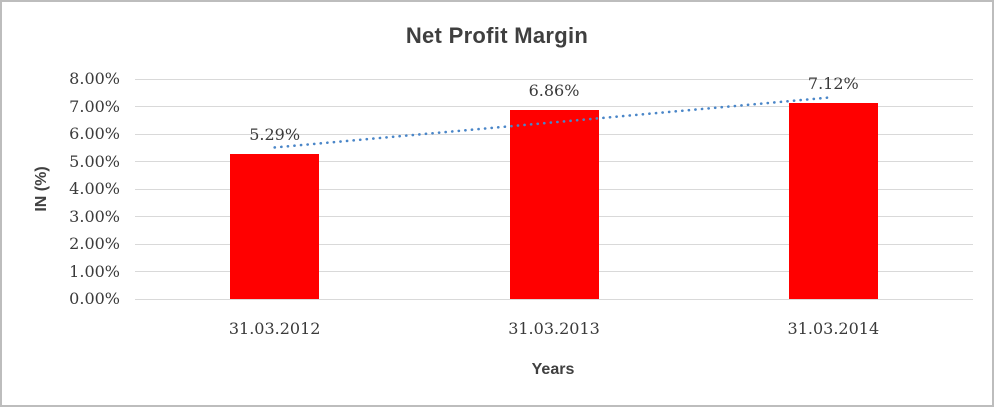 The width and height of the screenshot is (994, 407). I want to click on trendline-path, so click(554, 122).